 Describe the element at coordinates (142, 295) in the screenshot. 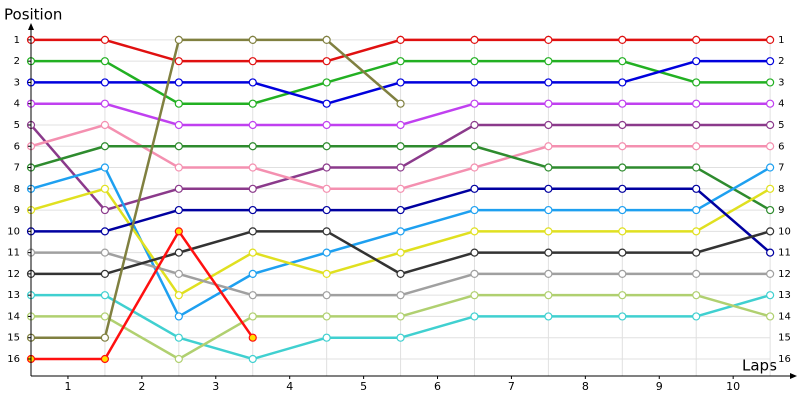

I see `series-line` at that location.